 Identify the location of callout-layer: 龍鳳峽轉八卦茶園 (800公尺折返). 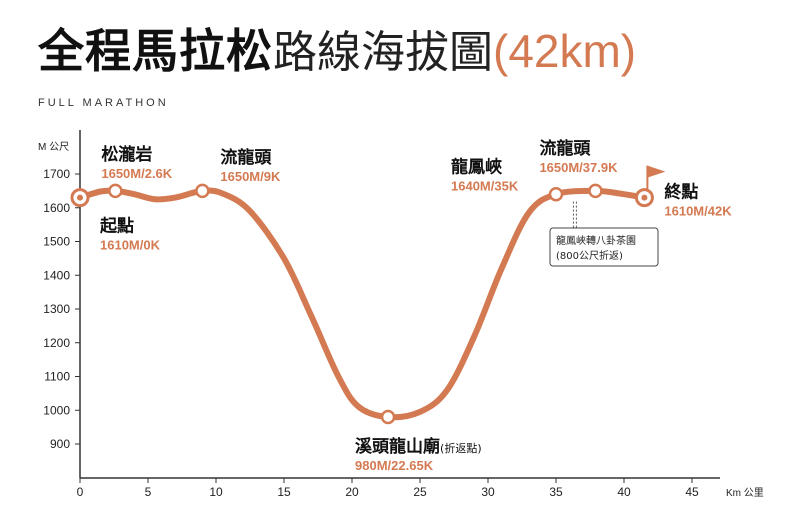
(604, 234).